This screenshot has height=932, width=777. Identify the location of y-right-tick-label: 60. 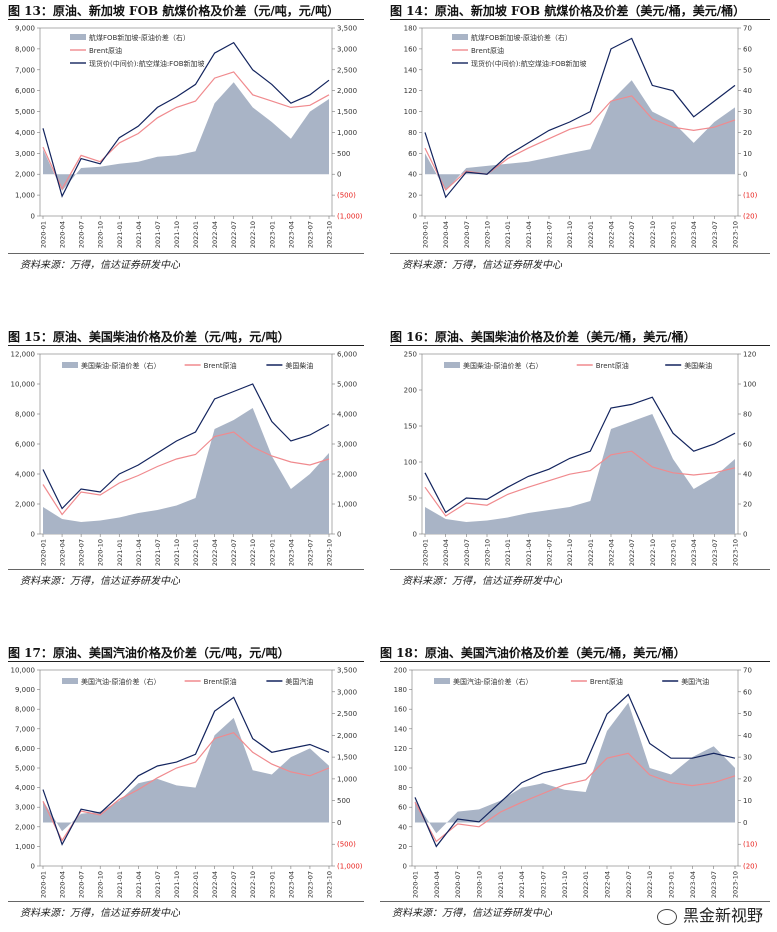
(747, 692).